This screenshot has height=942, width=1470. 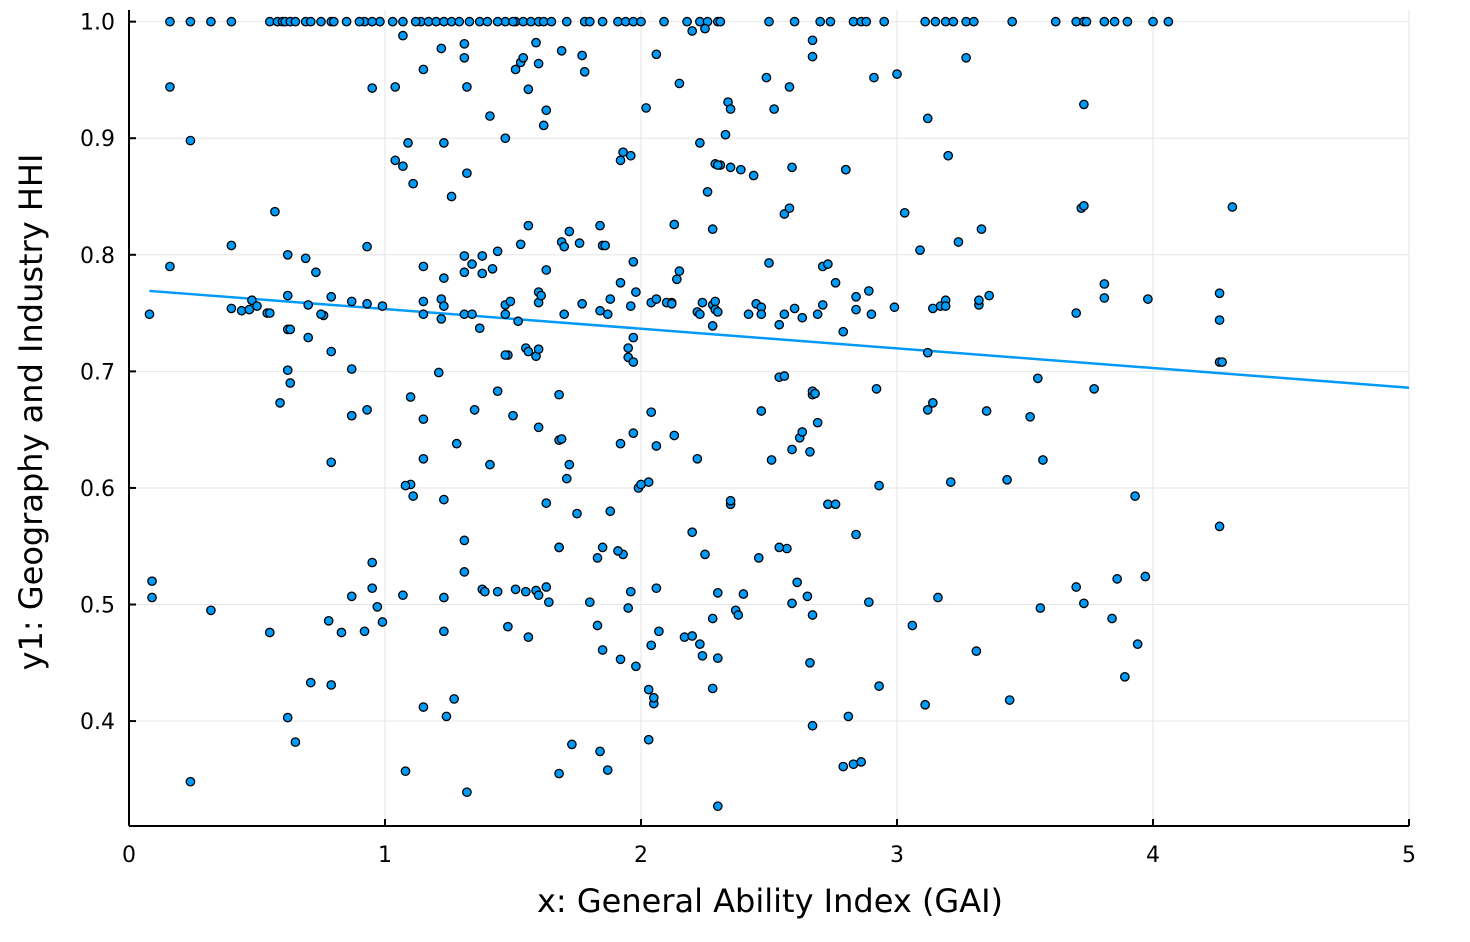 I want to click on y-tick-label: 0.4, so click(x=97, y=722).